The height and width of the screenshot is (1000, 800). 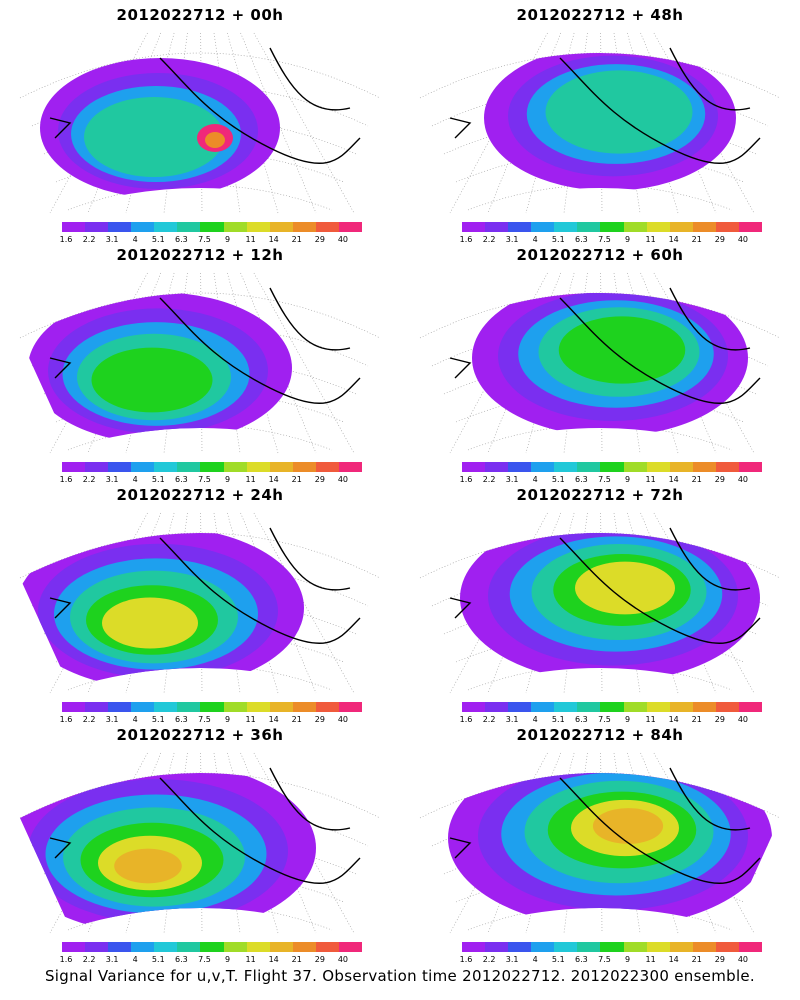 What do you see at coordinates (743, 959) in the screenshot?
I see `colorbar-tick-label: 40` at bounding box center [743, 959].